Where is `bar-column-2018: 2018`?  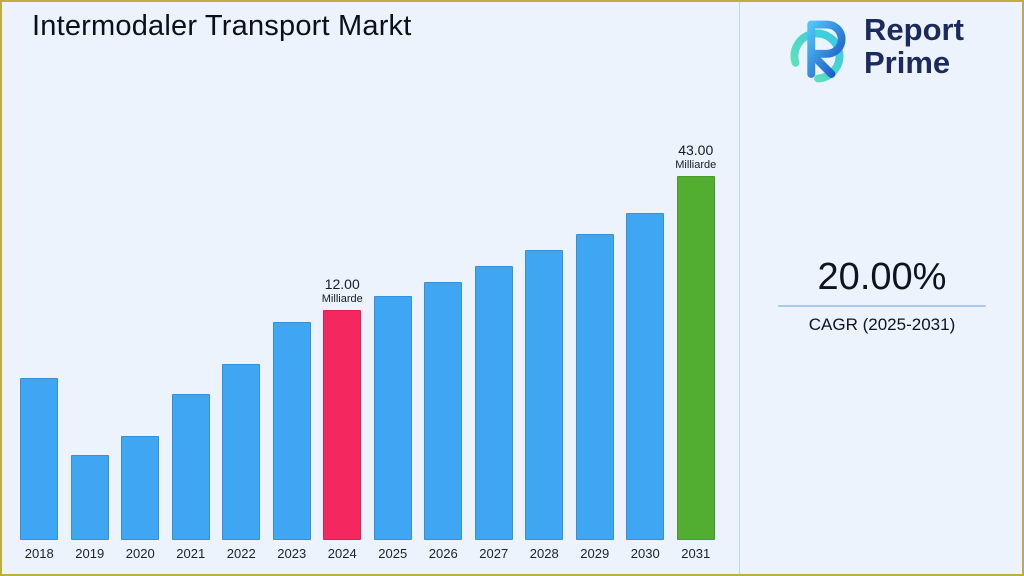
bar-column-2018: 2018 is located at coordinates (39, 340).